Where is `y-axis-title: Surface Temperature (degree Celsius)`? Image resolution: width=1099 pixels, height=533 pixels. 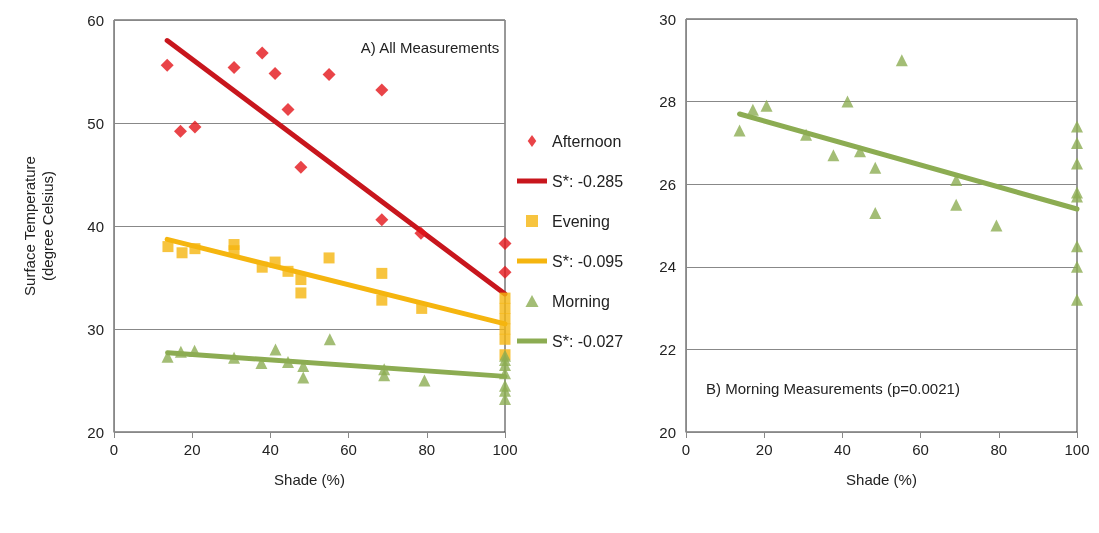 y-axis-title: Surface Temperature (degree Celsius) is located at coordinates (38, 226).